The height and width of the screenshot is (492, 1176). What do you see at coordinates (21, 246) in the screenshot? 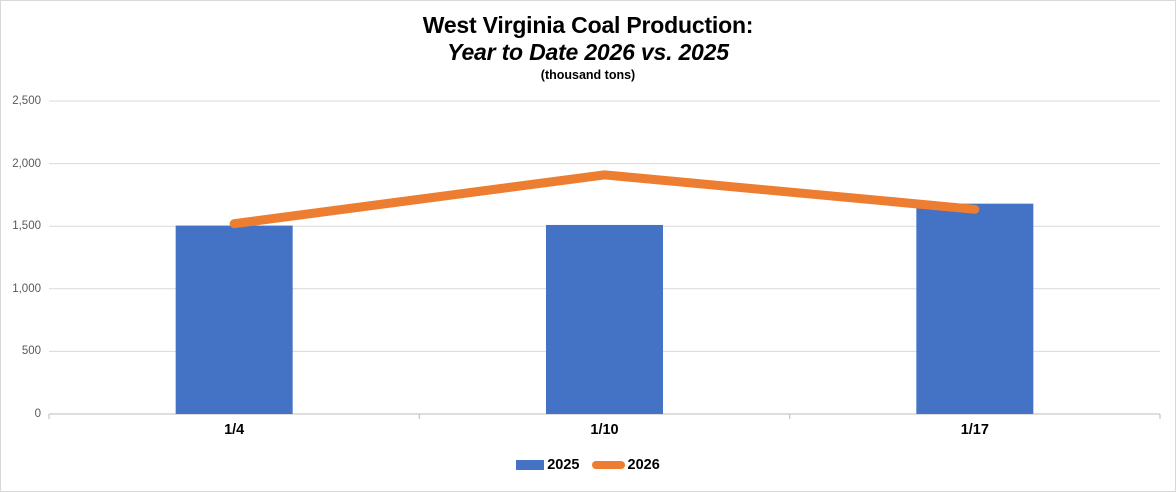
I see `y-axis-labels: 0 500 1,000 1,500 2,000 2,500` at bounding box center [21, 246].